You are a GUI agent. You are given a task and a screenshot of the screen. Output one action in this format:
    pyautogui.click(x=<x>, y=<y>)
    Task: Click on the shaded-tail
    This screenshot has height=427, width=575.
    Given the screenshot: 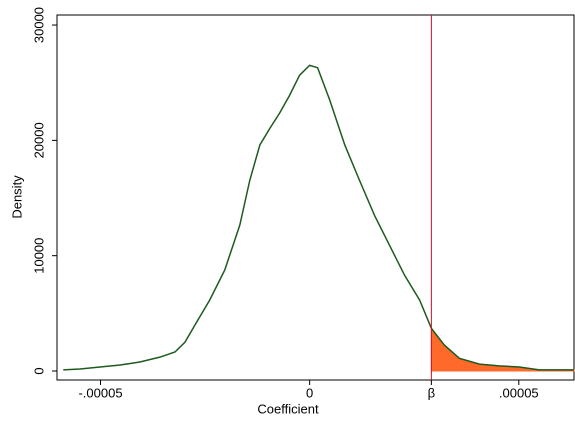 What is the action you would take?
    pyautogui.click(x=502, y=349)
    